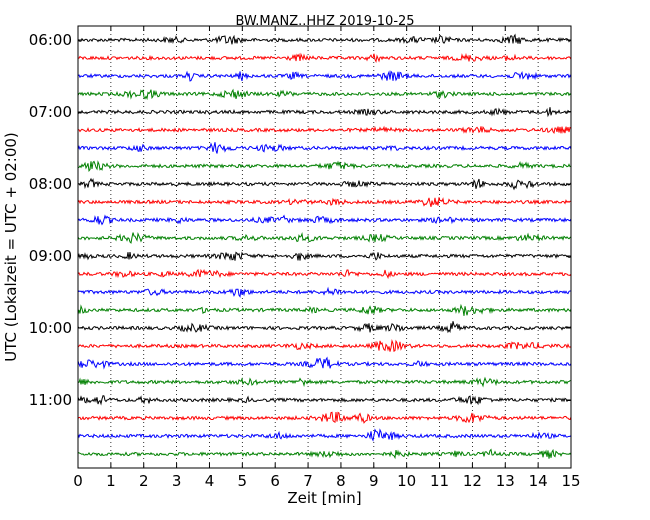 The height and width of the screenshot is (520, 650). Describe the element at coordinates (50, 184) in the screenshot. I see `y-tick-label: 08:00` at that location.